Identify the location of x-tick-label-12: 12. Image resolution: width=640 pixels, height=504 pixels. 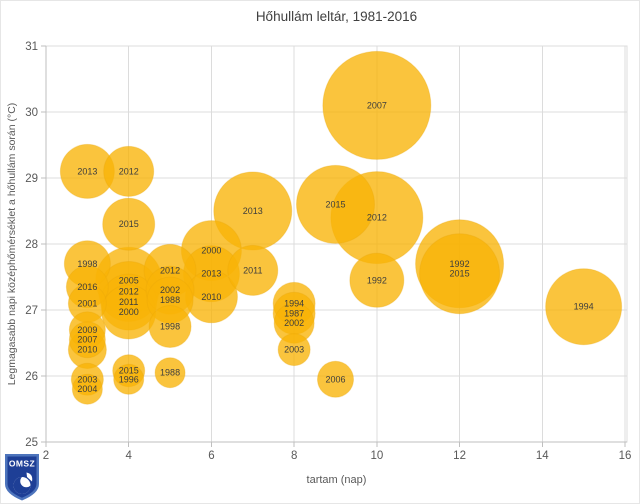
(459, 456).